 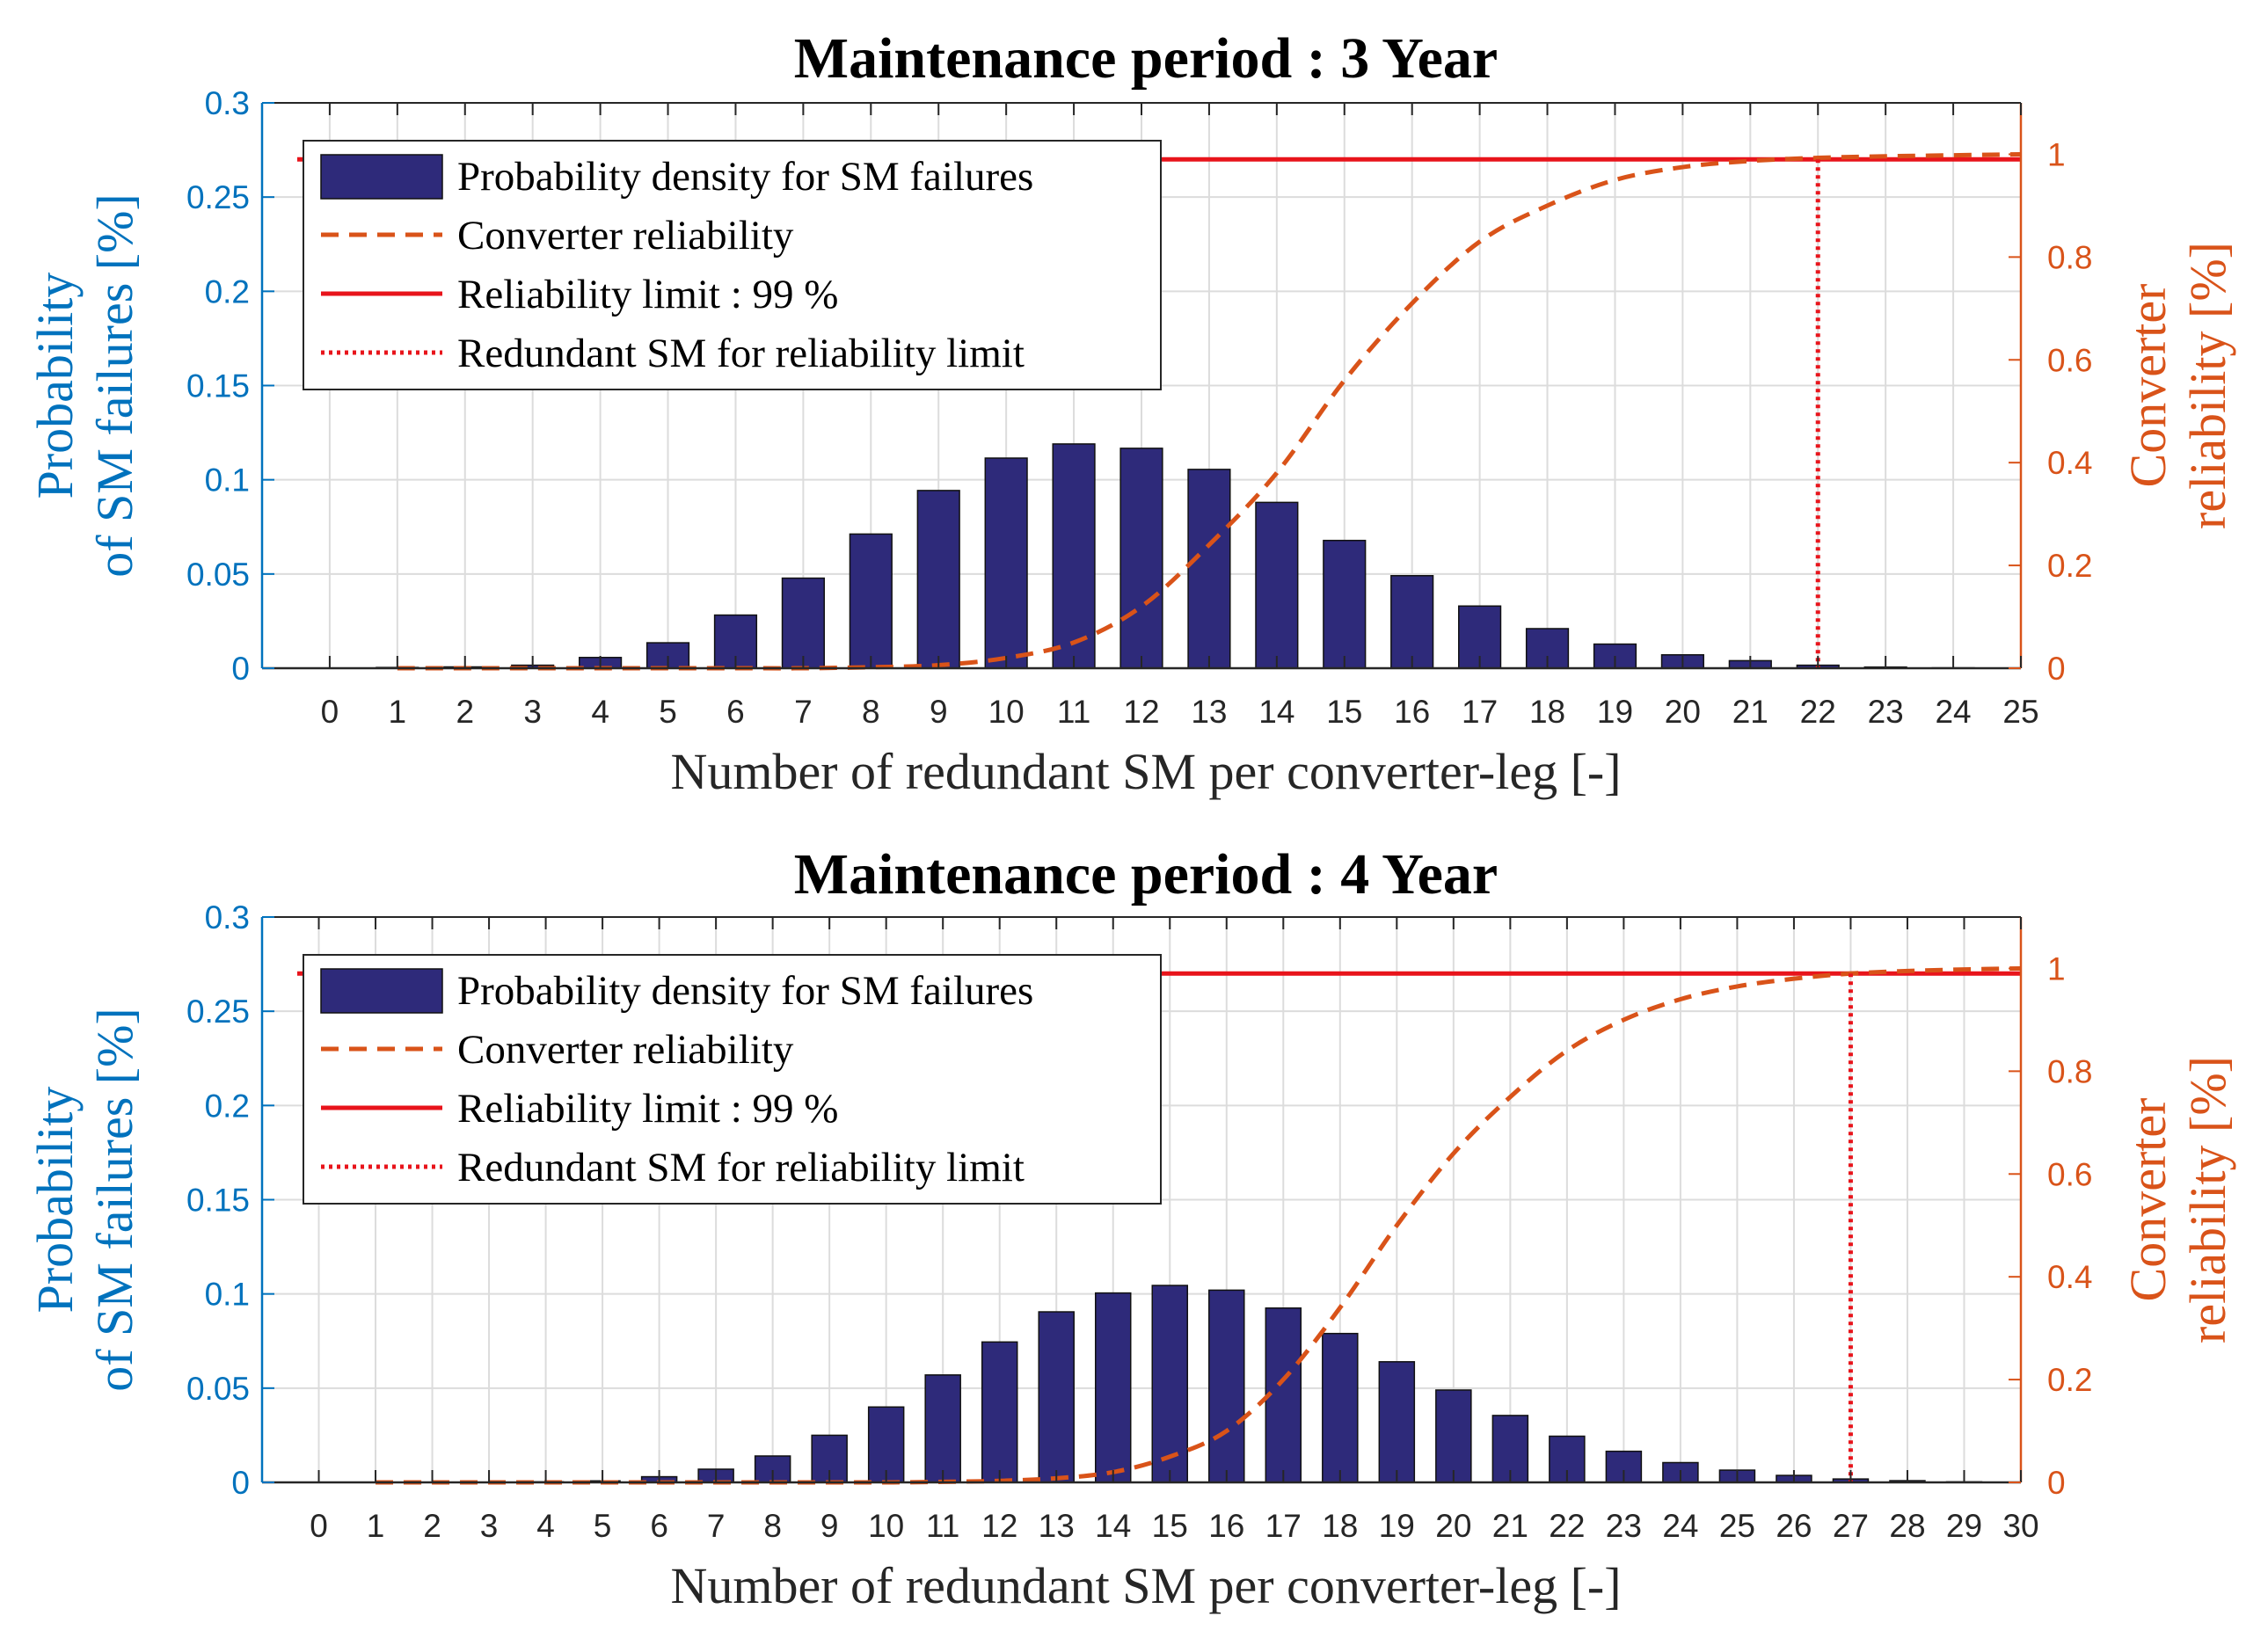 What do you see at coordinates (647, 1109) in the screenshot?
I see `legend-label-2: Reliability limit : 99 %` at bounding box center [647, 1109].